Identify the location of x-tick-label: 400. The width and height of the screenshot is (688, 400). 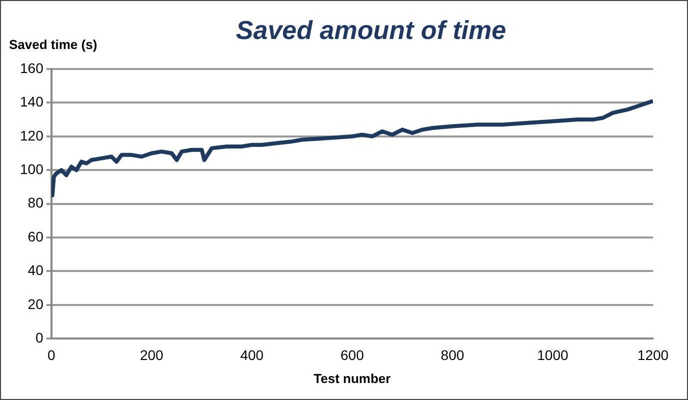
(252, 354).